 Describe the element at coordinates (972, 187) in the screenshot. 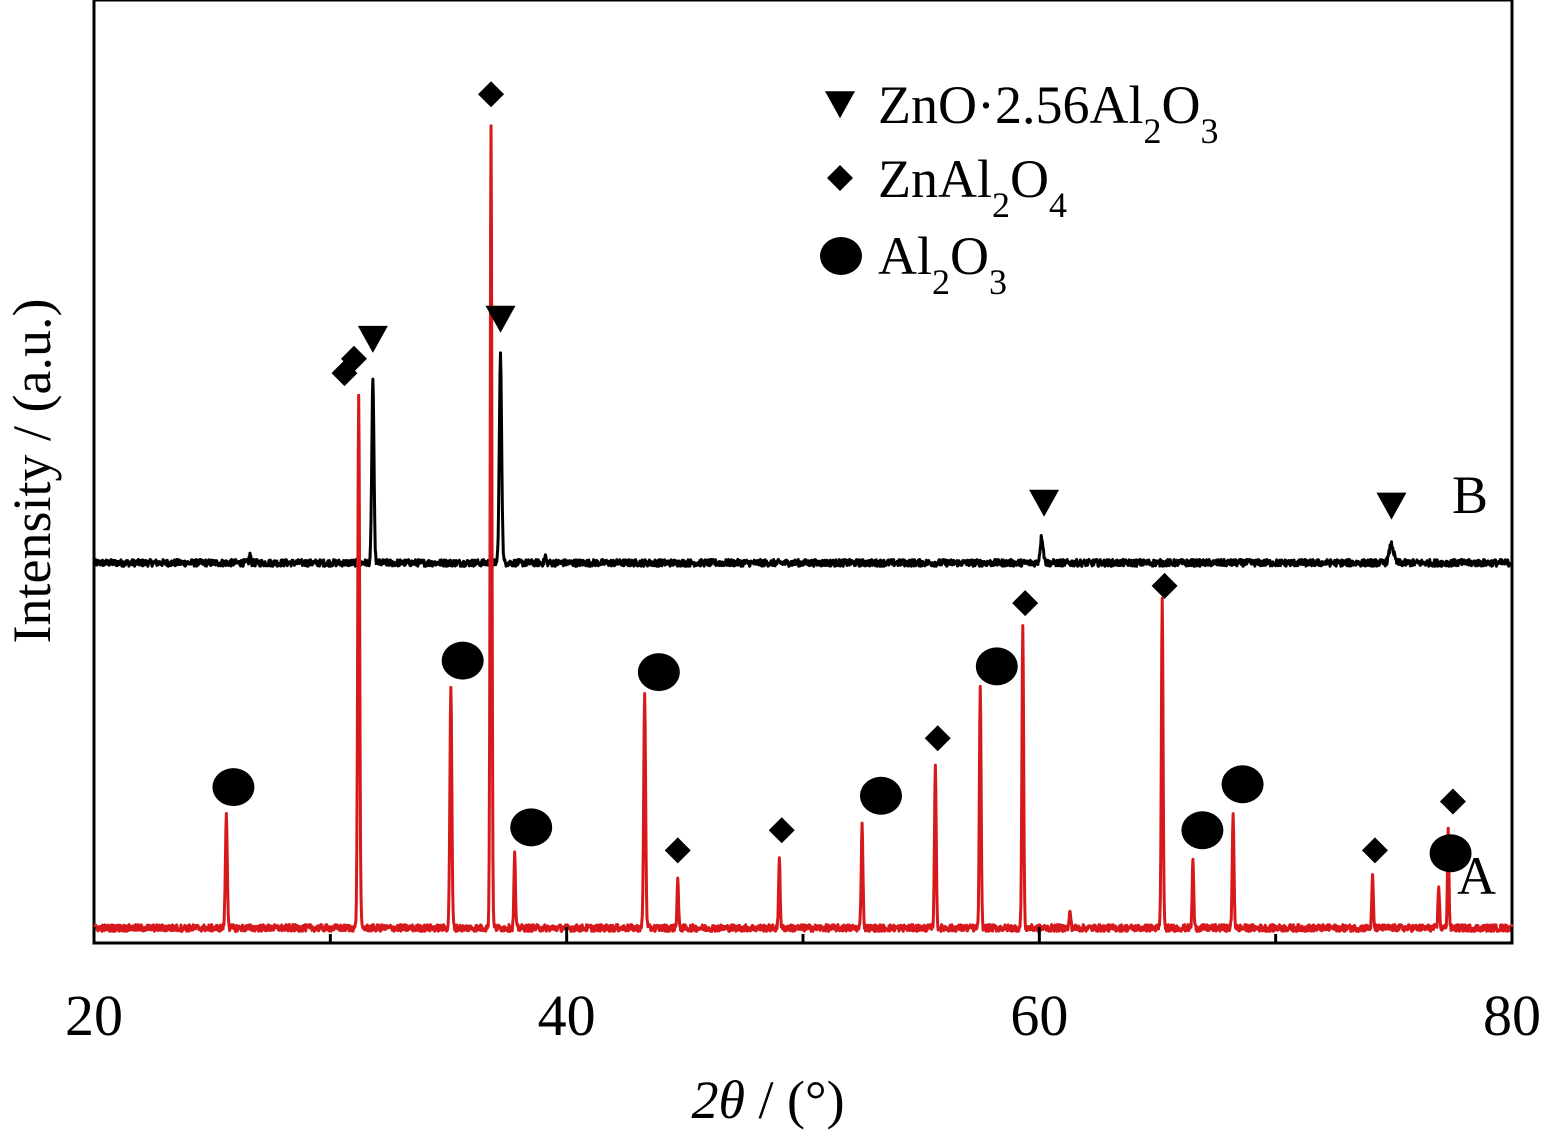

I see `legend-label-znal2o4: ZnAl2O4` at that location.